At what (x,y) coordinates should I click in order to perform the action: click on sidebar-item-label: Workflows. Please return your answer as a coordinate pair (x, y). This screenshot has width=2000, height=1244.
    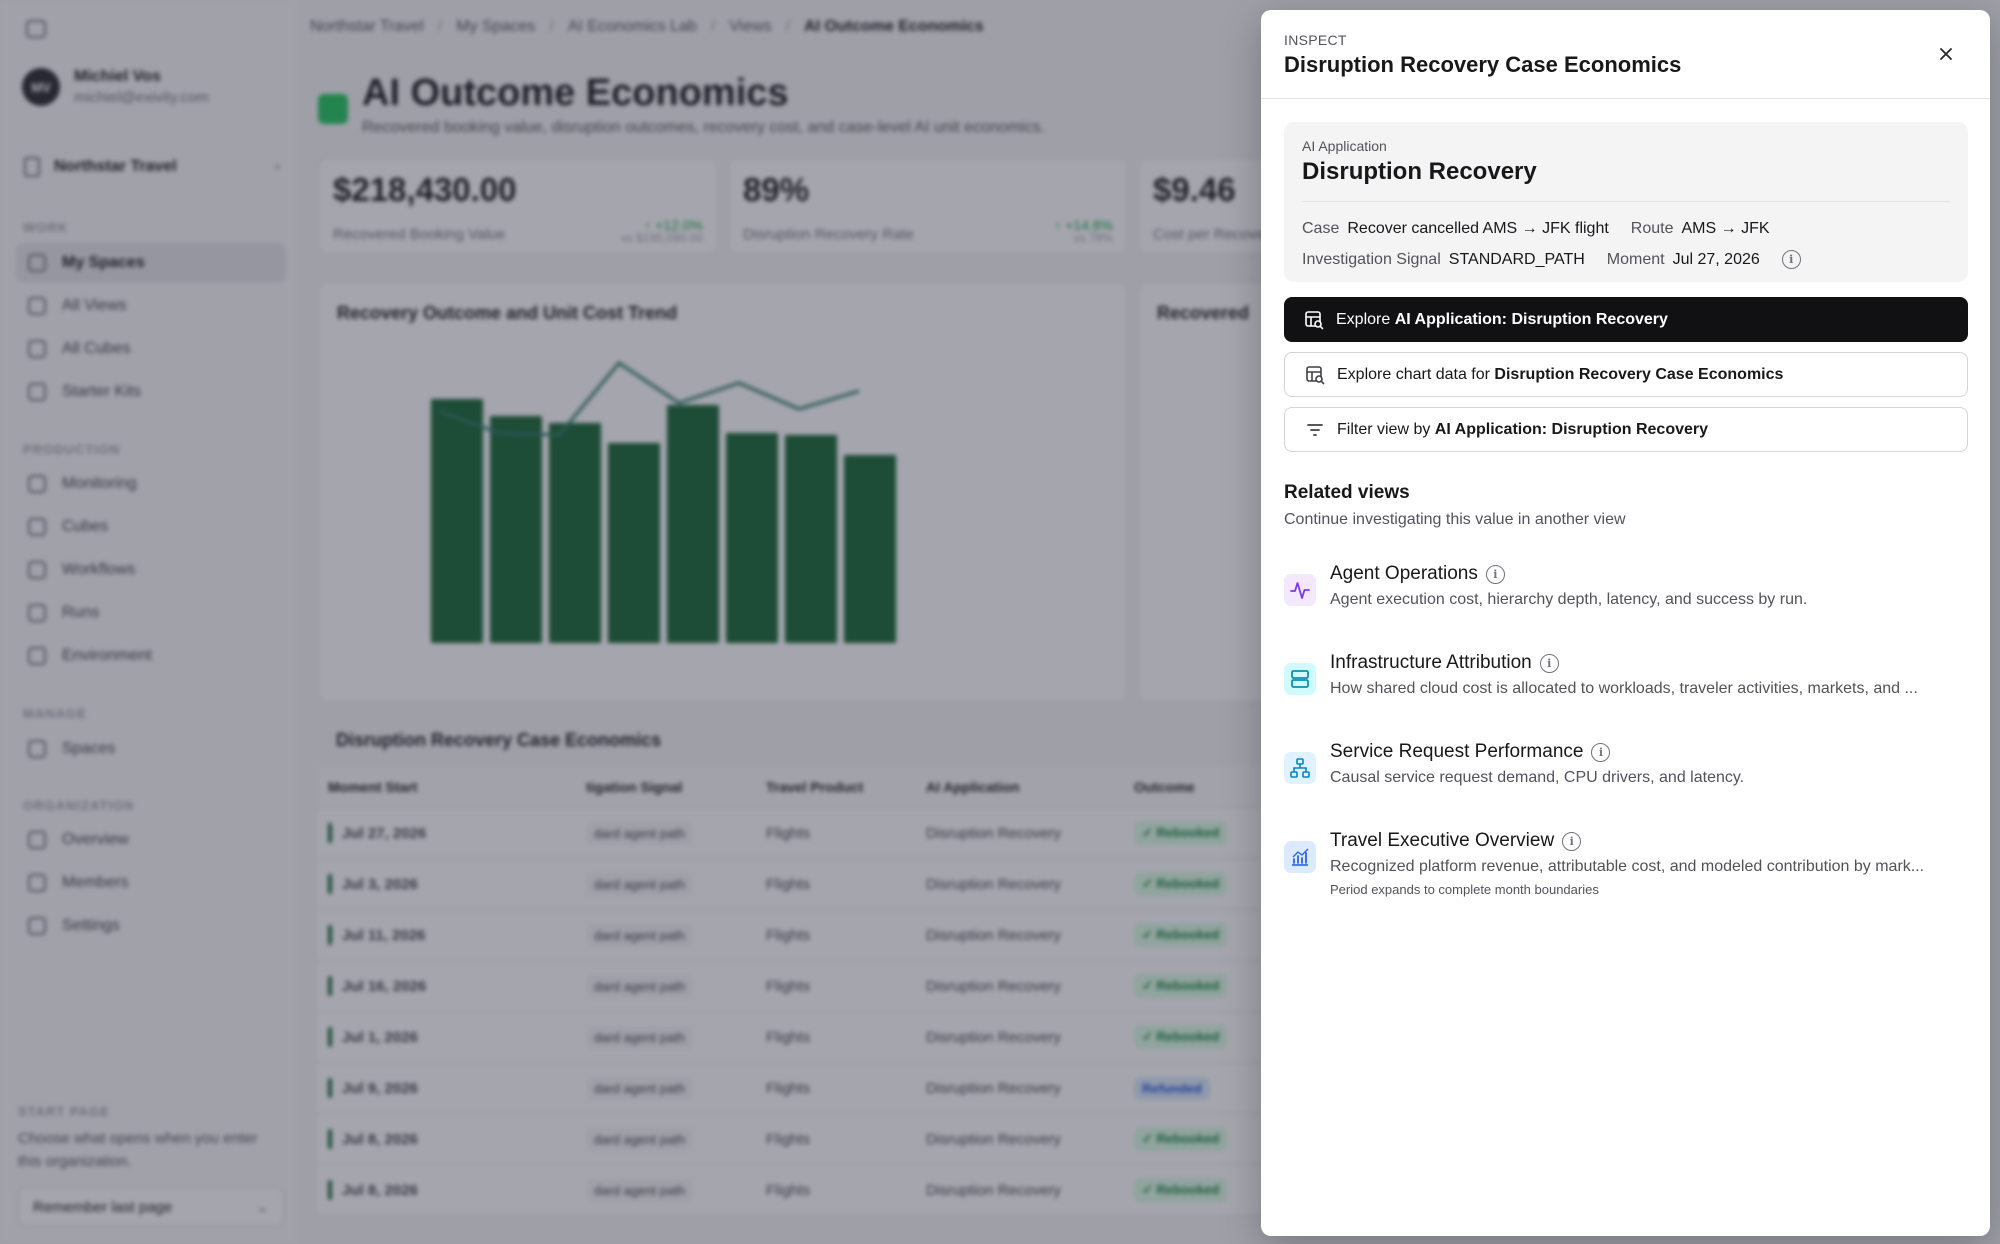
    Looking at the image, I should click on (99, 569).